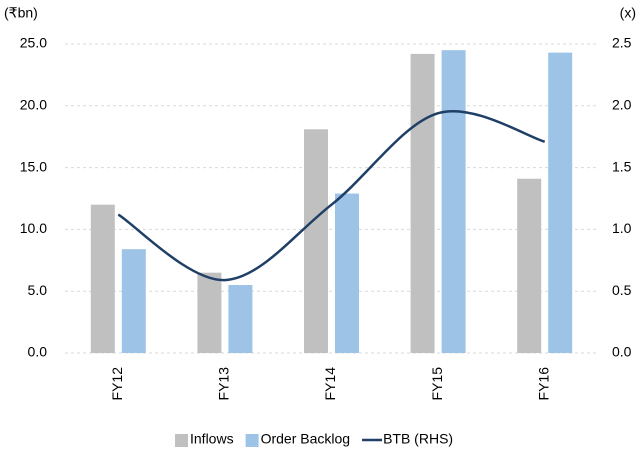 This screenshot has width=638, height=454. I want to click on legend-label: Order Backlog, so click(305, 439).